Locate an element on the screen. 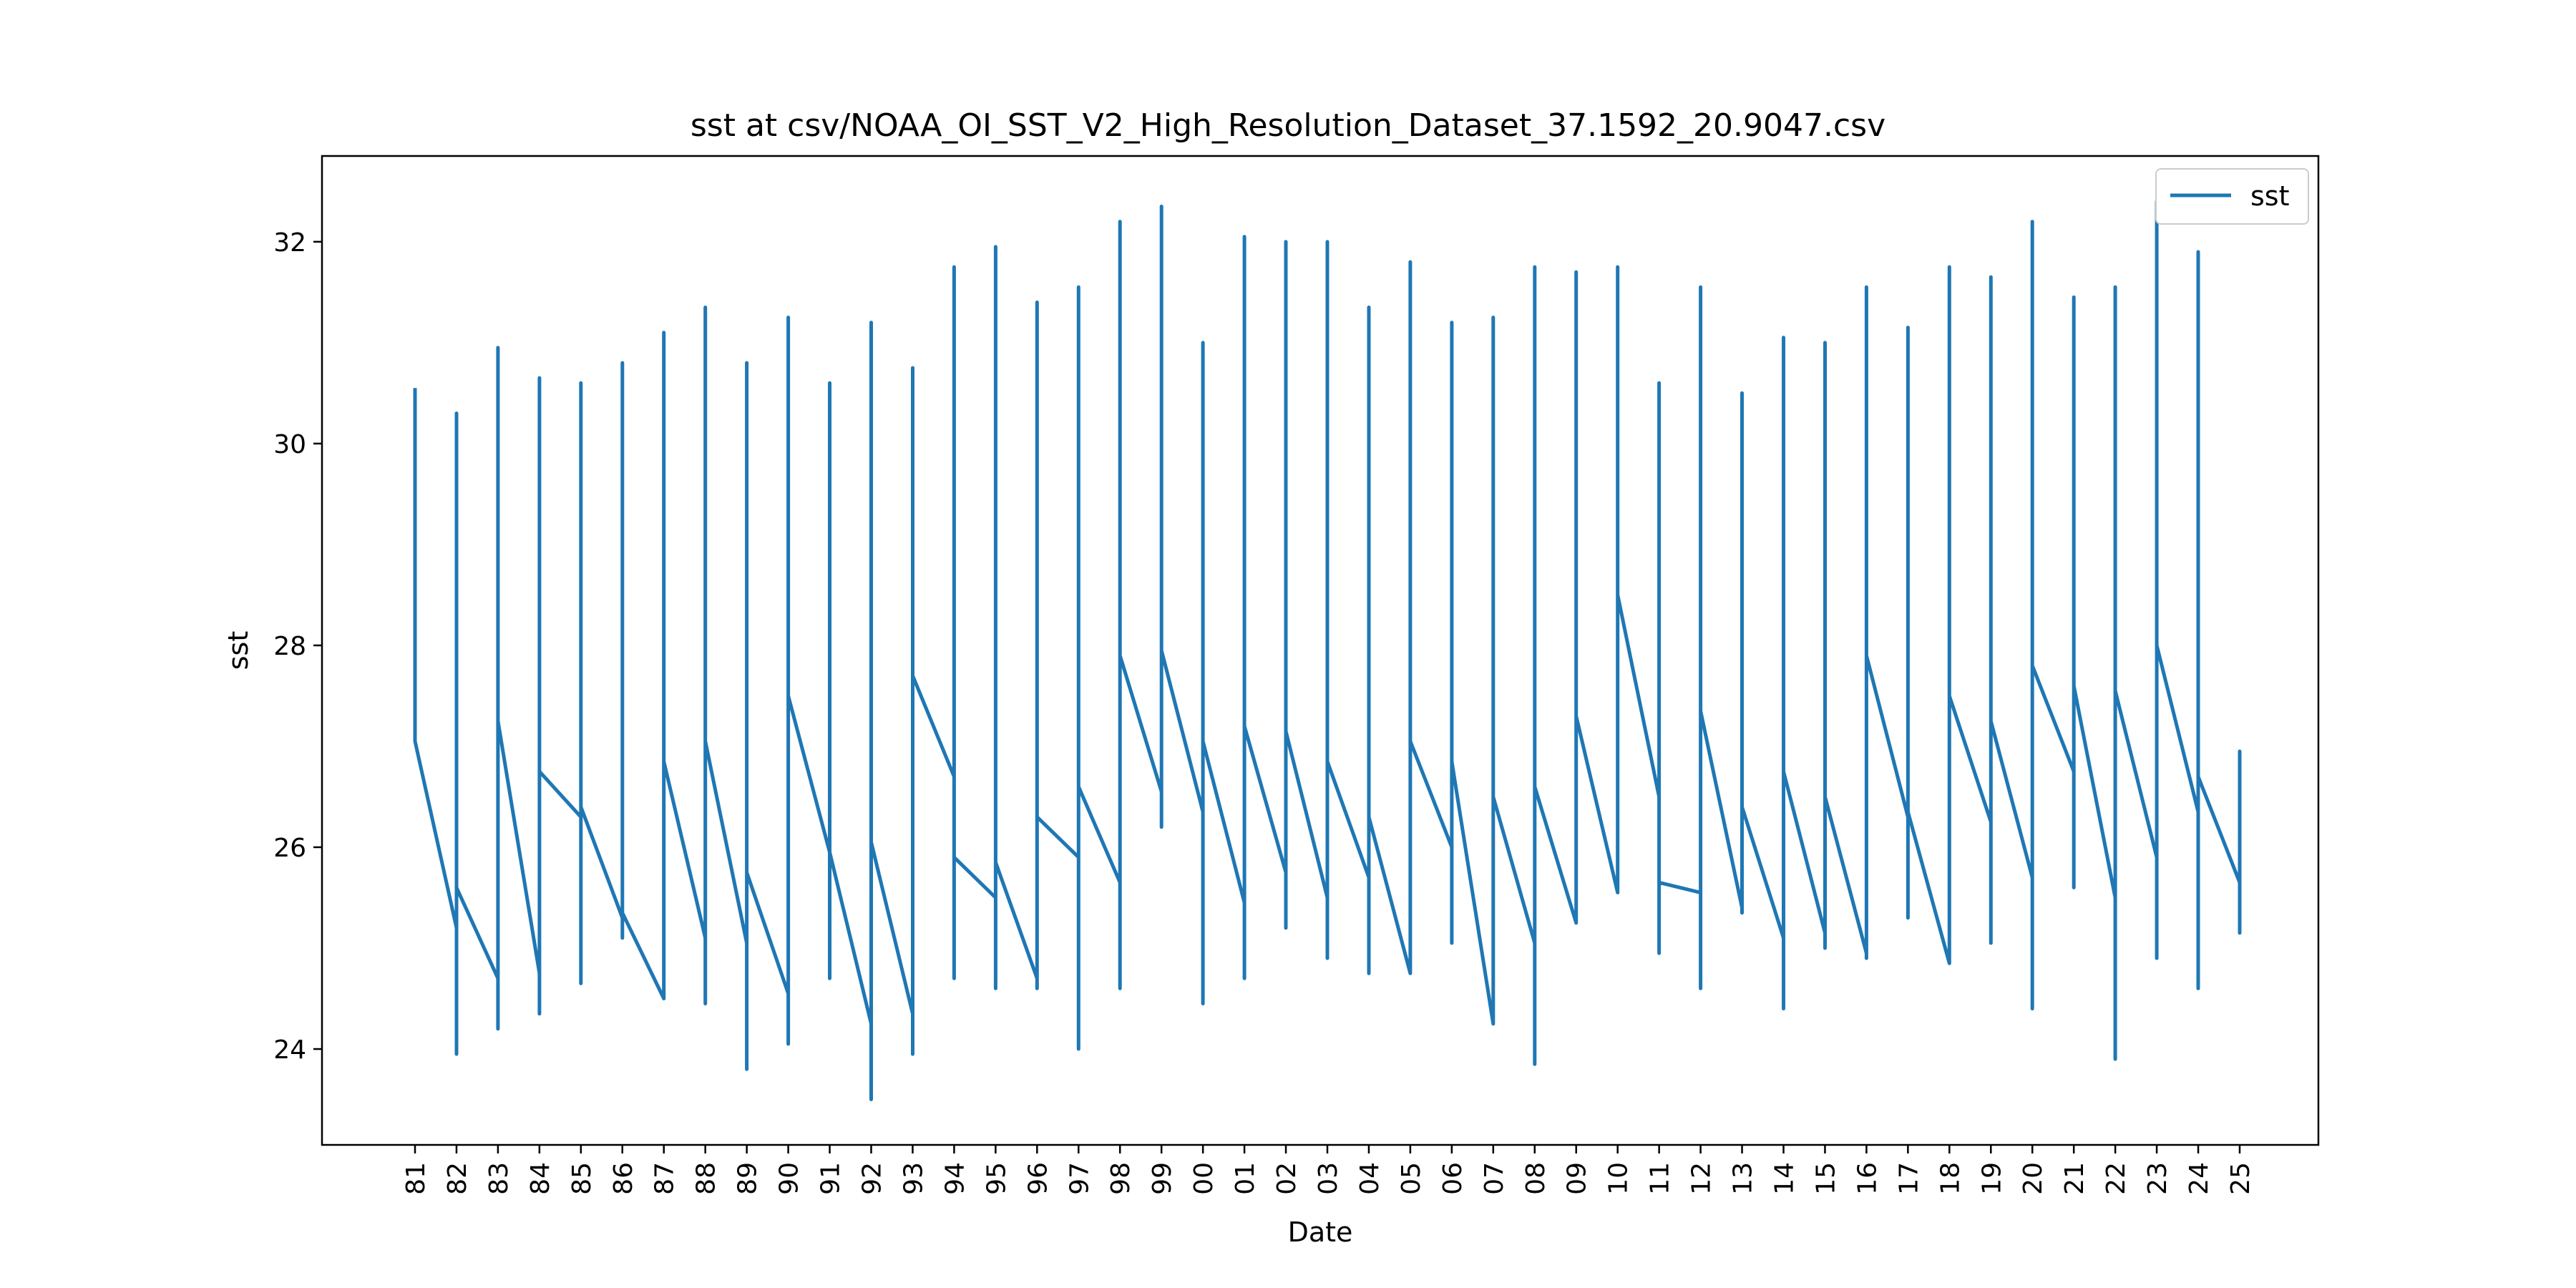 This screenshot has height=1288, width=2576. x-tick-label: 23 is located at coordinates (2157, 1178).